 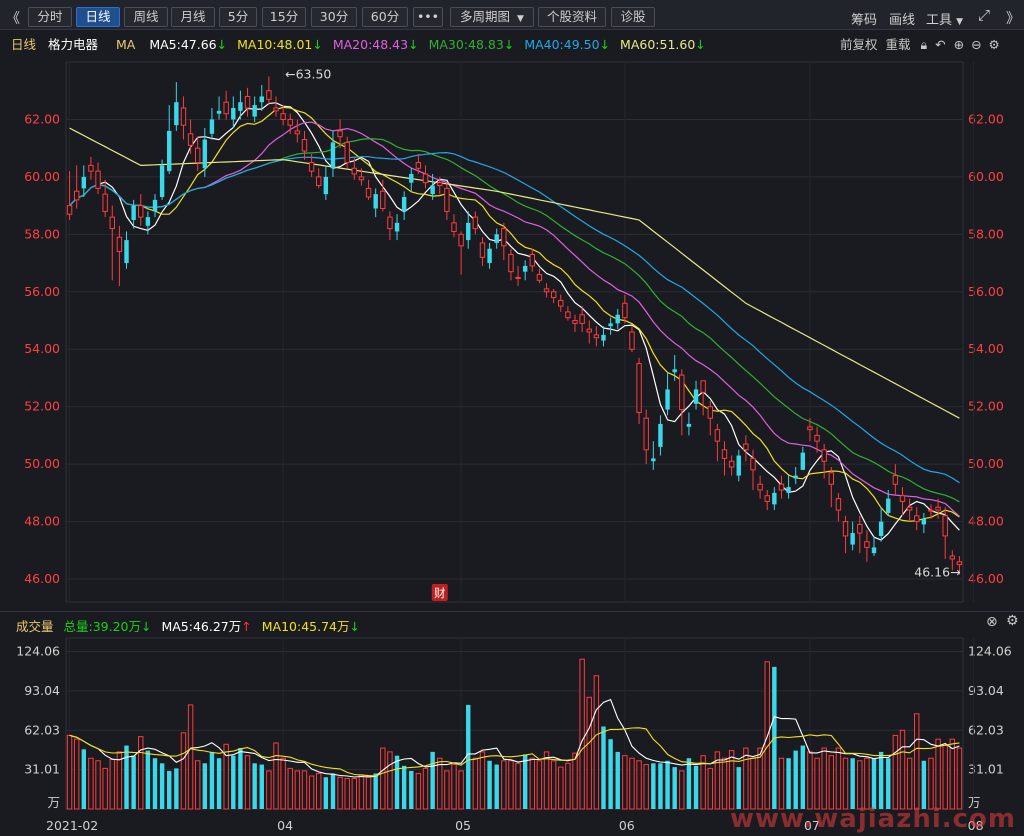 What do you see at coordinates (992, 622) in the screenshot?
I see `close-icon: ⊗` at bounding box center [992, 622].